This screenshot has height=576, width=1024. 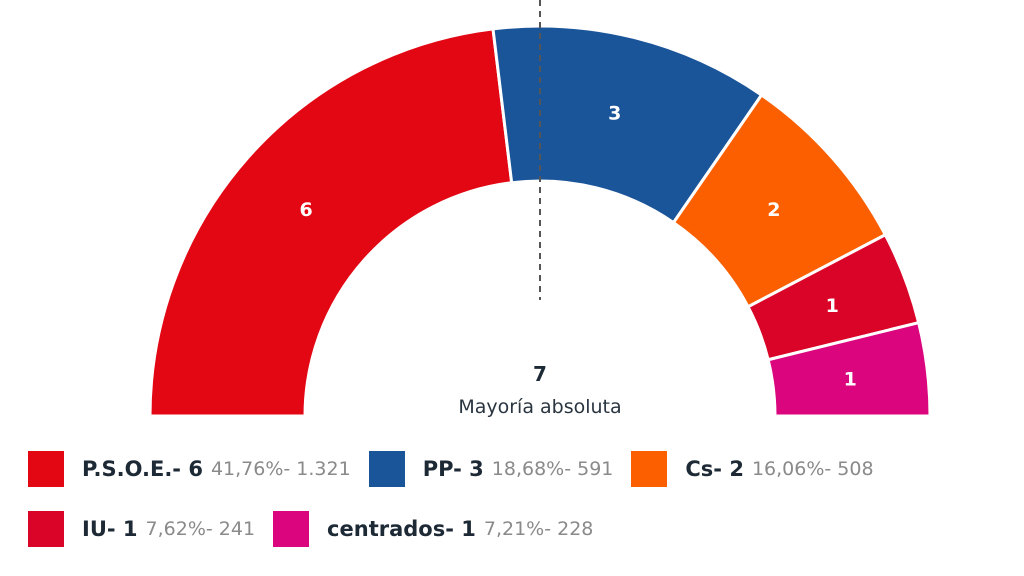 I want to click on legend-stats: 41,76%- 1.321, so click(x=280, y=469).